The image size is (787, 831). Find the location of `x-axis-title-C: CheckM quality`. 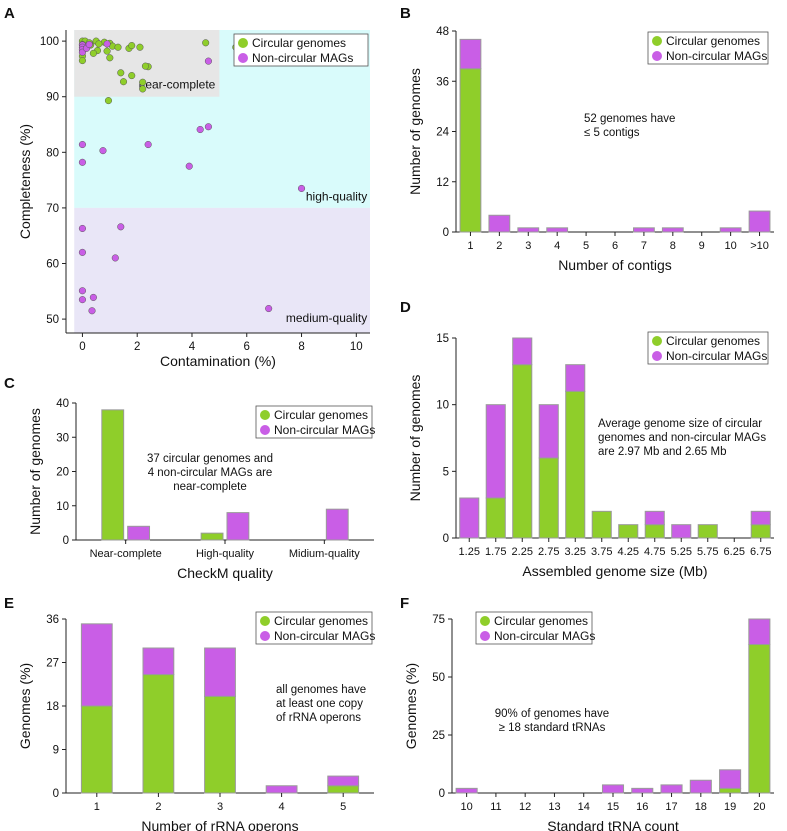

x-axis-title-C: CheckM quality is located at coordinates (225, 573).